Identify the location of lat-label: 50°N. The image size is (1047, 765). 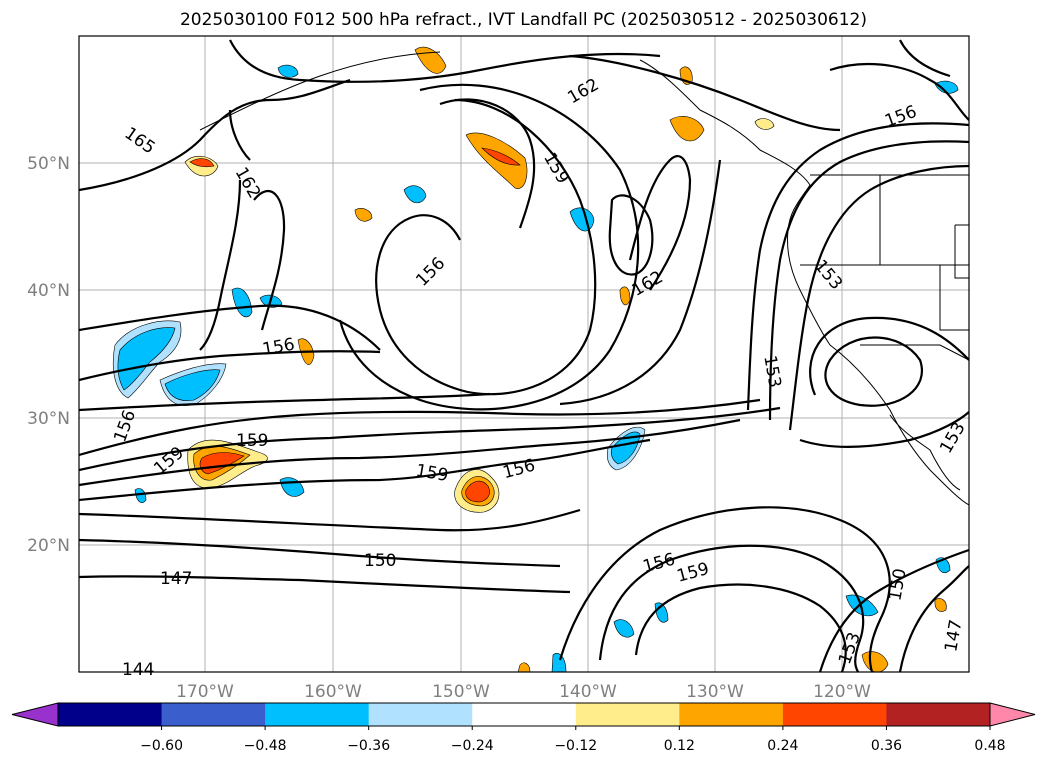
(48, 164).